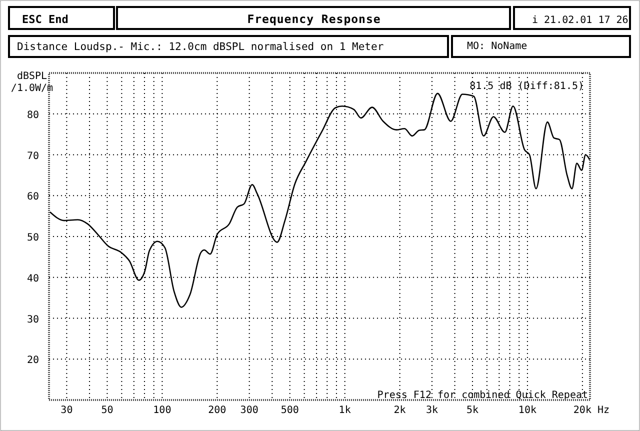  What do you see at coordinates (497, 46) in the screenshot?
I see `text: MO: NoName` at bounding box center [497, 46].